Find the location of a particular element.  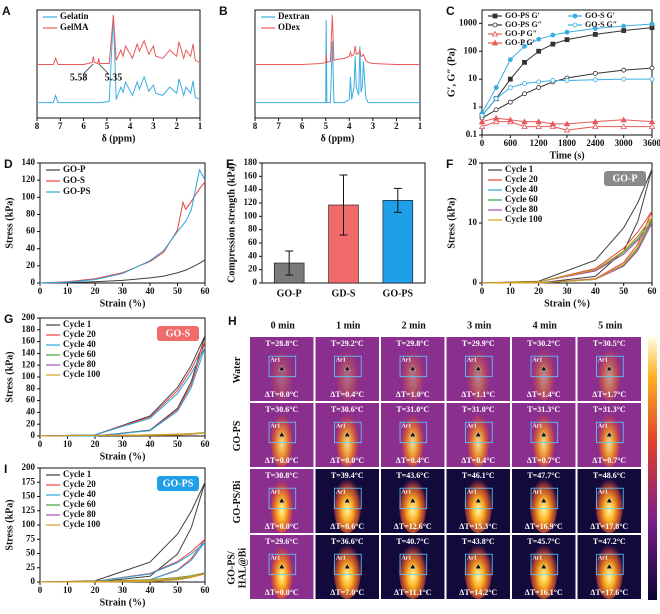

delta-t-label: ΔT=17.6°C is located at coordinates (609, 592).